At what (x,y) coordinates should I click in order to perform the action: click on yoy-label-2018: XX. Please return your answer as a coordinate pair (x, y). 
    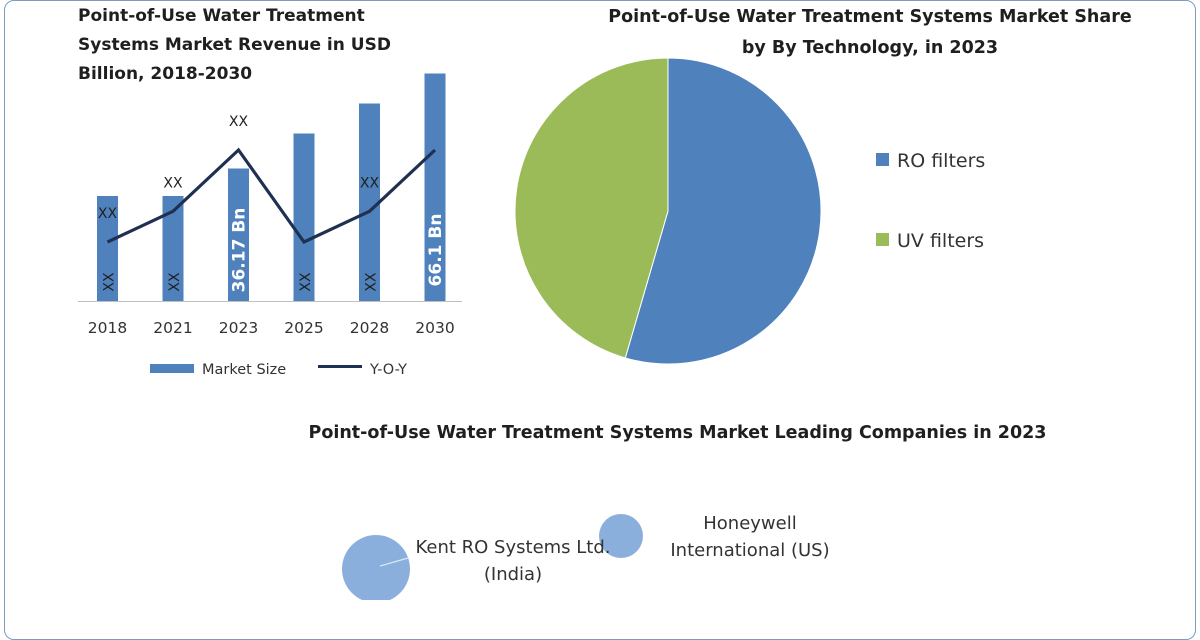
    Looking at the image, I should click on (108, 214).